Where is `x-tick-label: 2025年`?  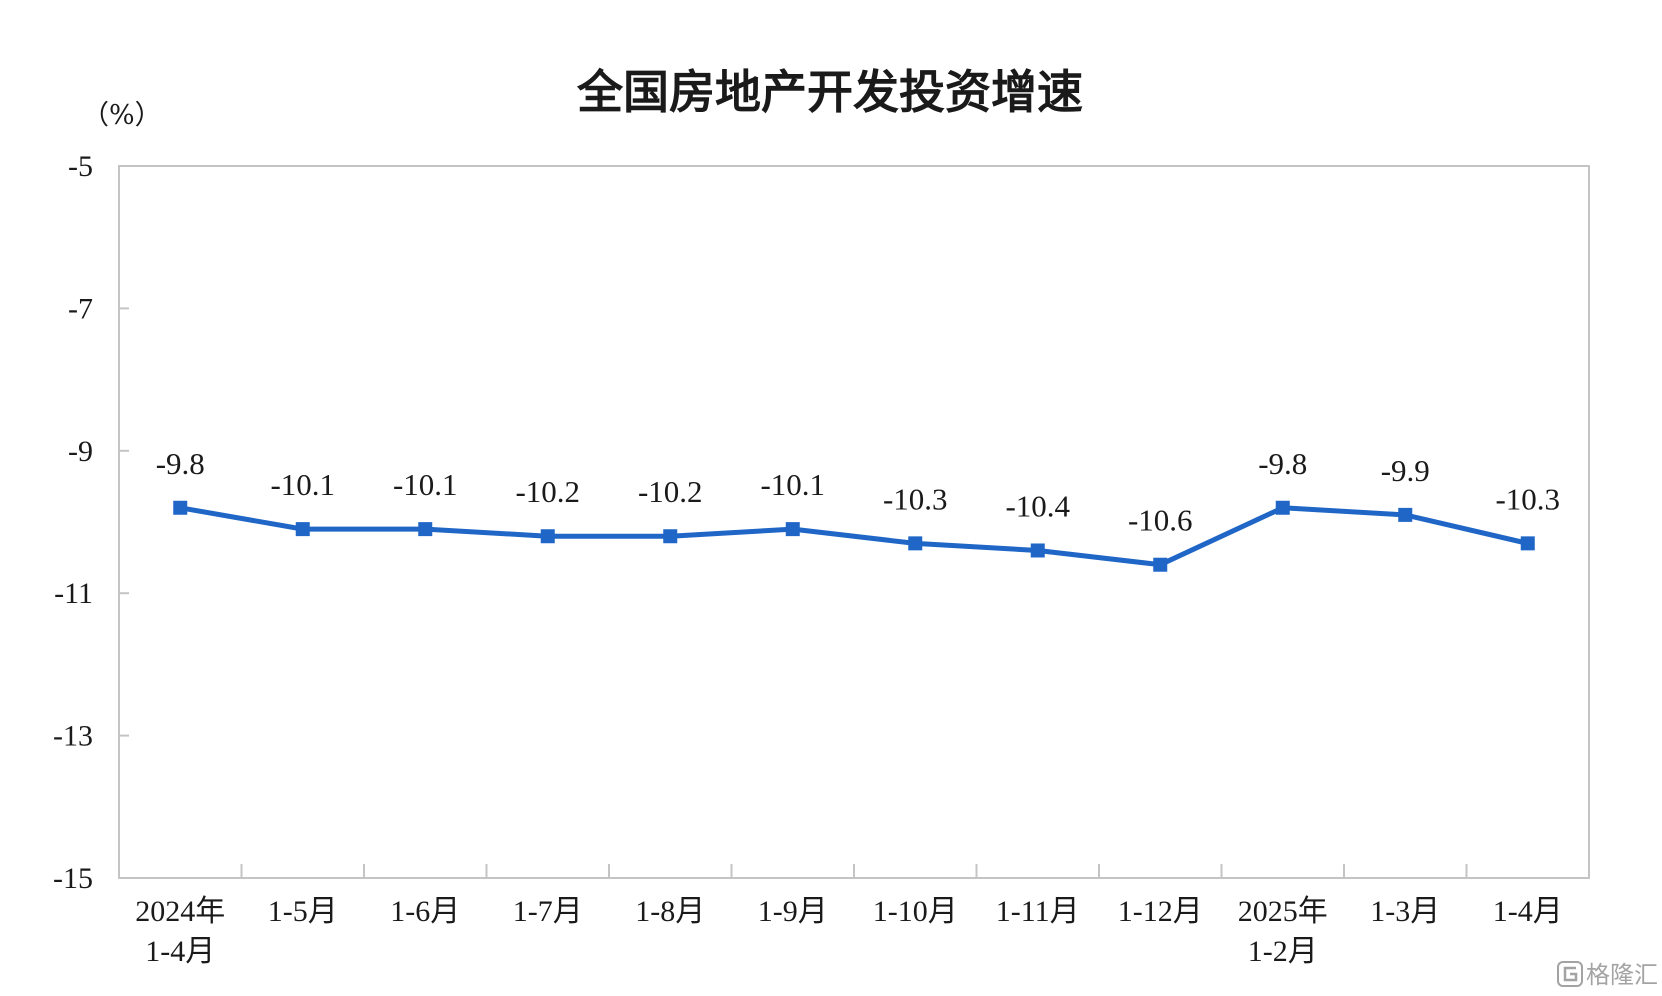 x-tick-label: 2025年 is located at coordinates (1283, 911).